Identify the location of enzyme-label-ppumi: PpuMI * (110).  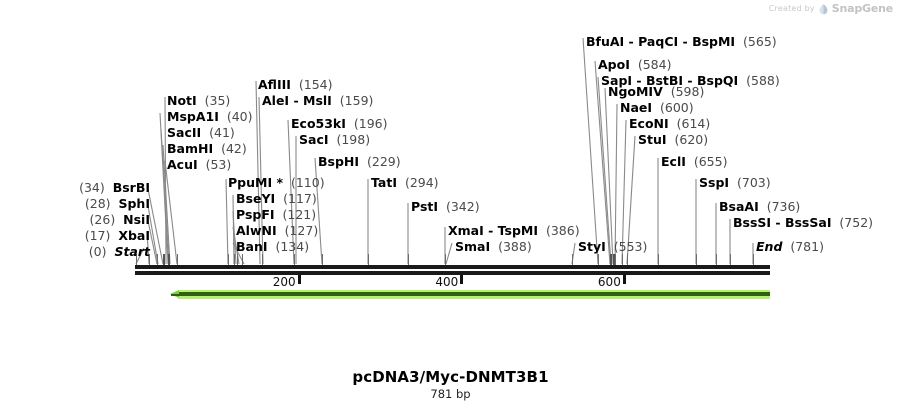
(276, 183).